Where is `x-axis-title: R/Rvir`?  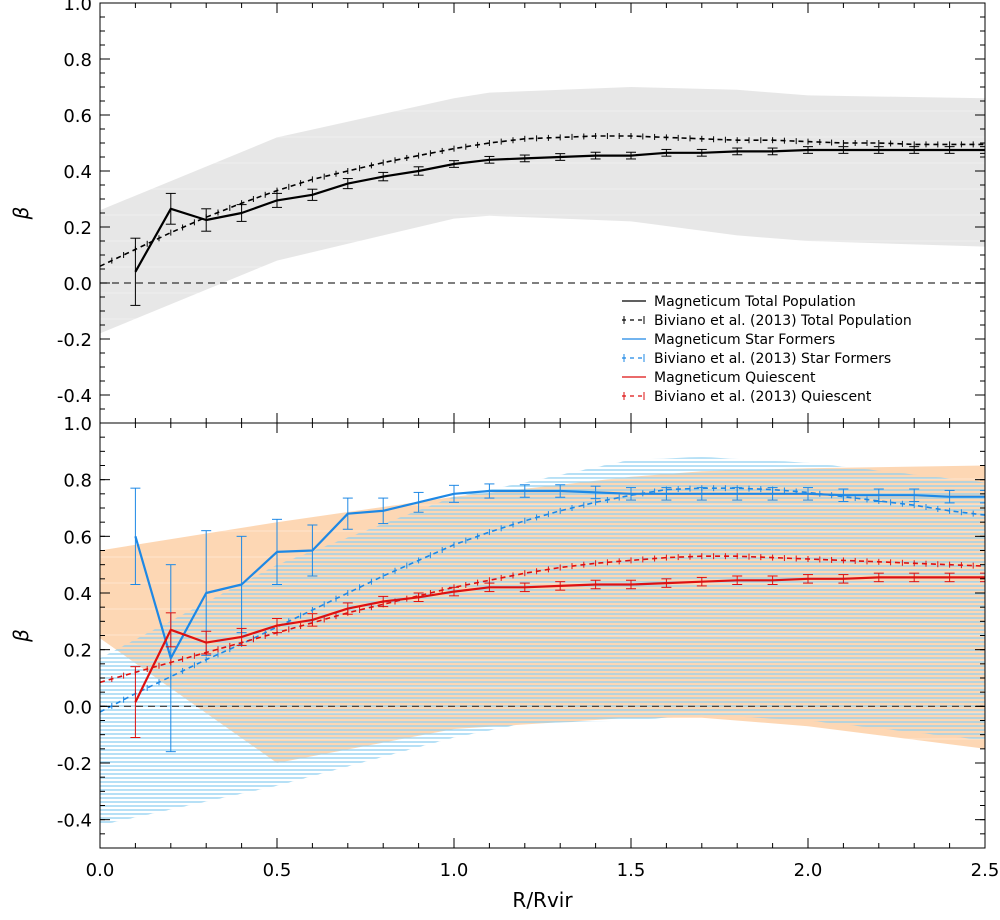
x-axis-title: R/Rvir is located at coordinates (542, 900).